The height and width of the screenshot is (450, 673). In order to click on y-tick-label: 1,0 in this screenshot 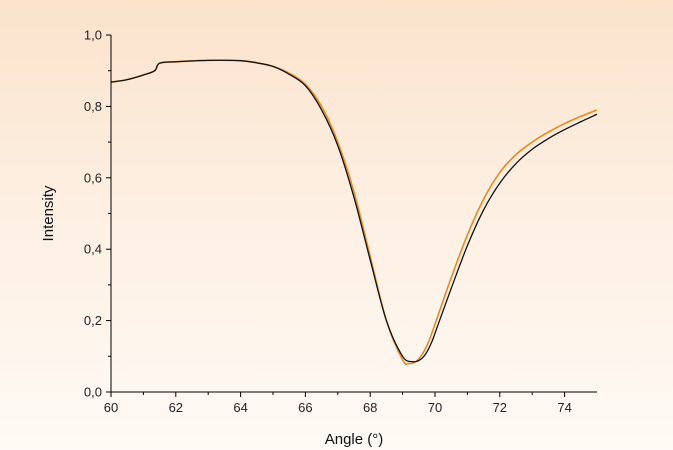, I will do `click(93, 35)`.